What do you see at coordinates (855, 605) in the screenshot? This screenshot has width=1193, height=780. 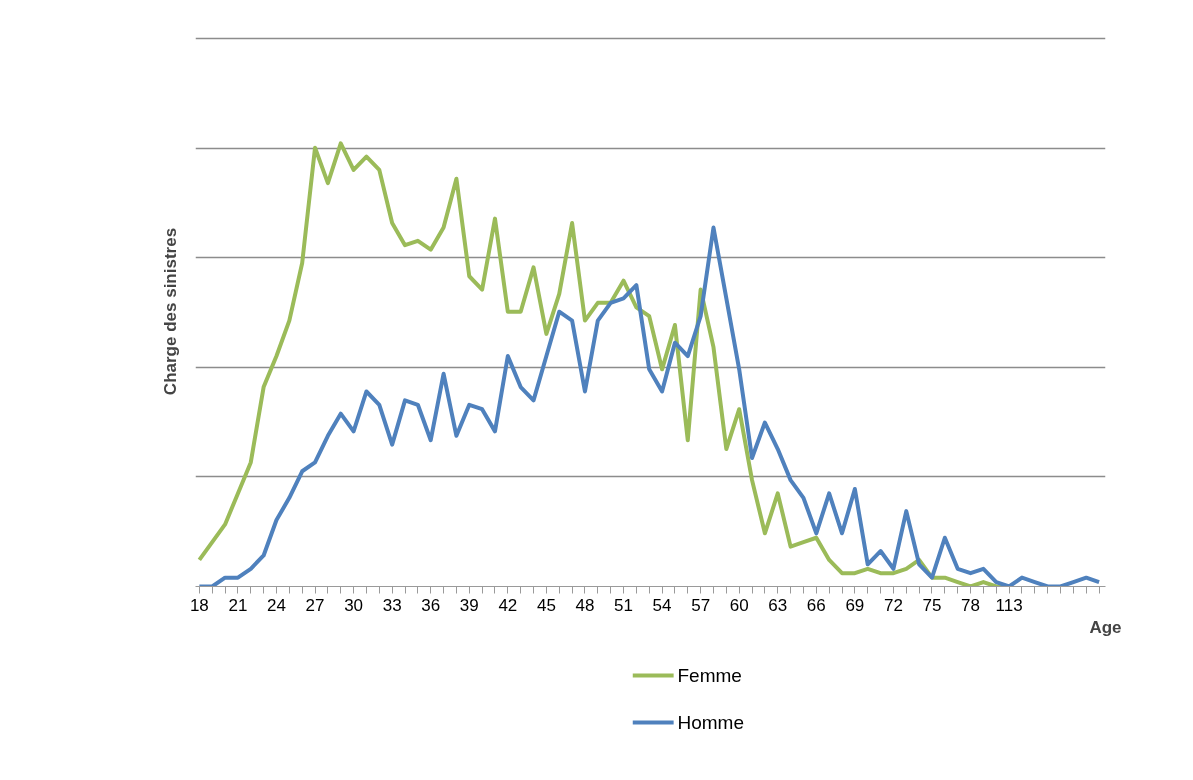 I see `x-tick-label: 69` at bounding box center [855, 605].